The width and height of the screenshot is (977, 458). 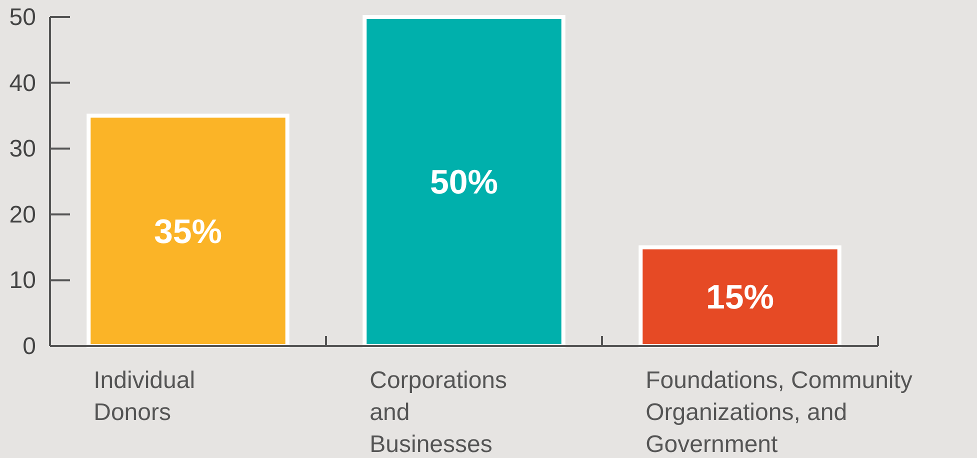 What do you see at coordinates (22, 214) in the screenshot?
I see `y-tick-label: 20` at bounding box center [22, 214].